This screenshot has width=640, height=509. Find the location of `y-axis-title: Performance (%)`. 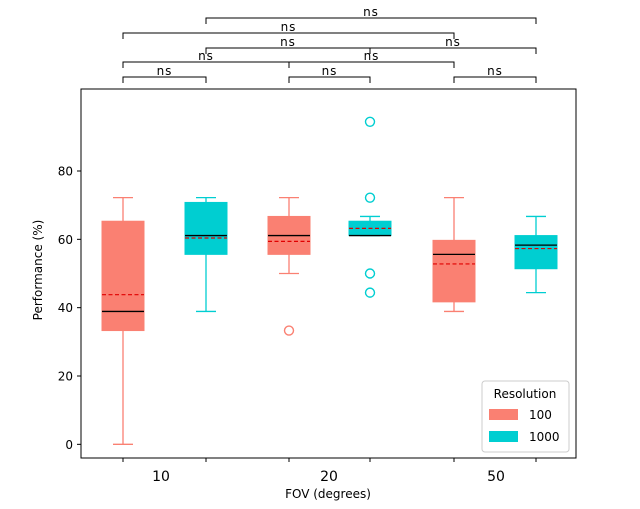

y-axis-title: Performance (%) is located at coordinates (38, 270).